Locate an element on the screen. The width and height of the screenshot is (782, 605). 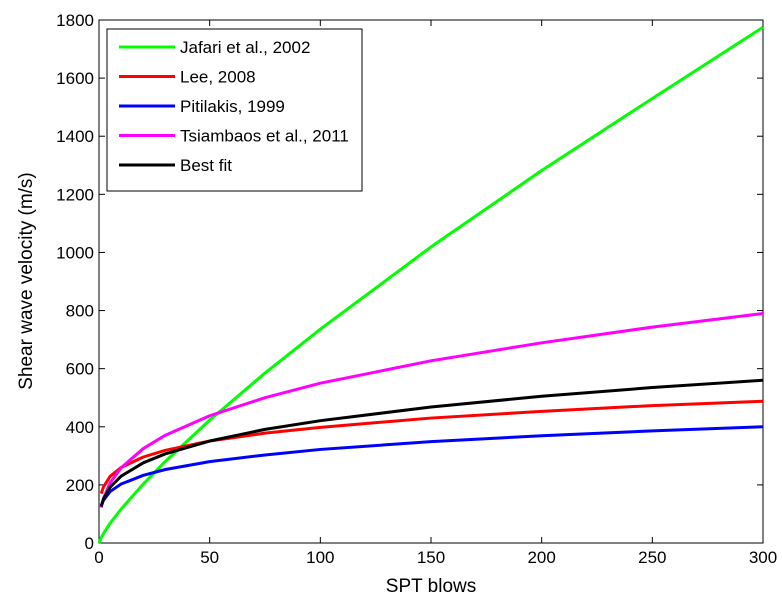
legend-box is located at coordinates (234, 110).